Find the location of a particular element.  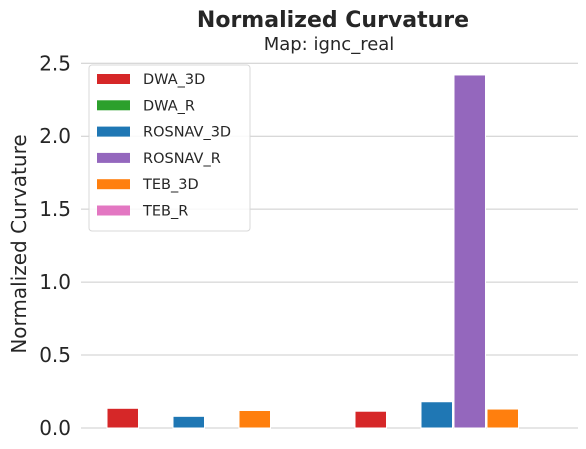

legend-label: DWA_R is located at coordinates (169, 106).